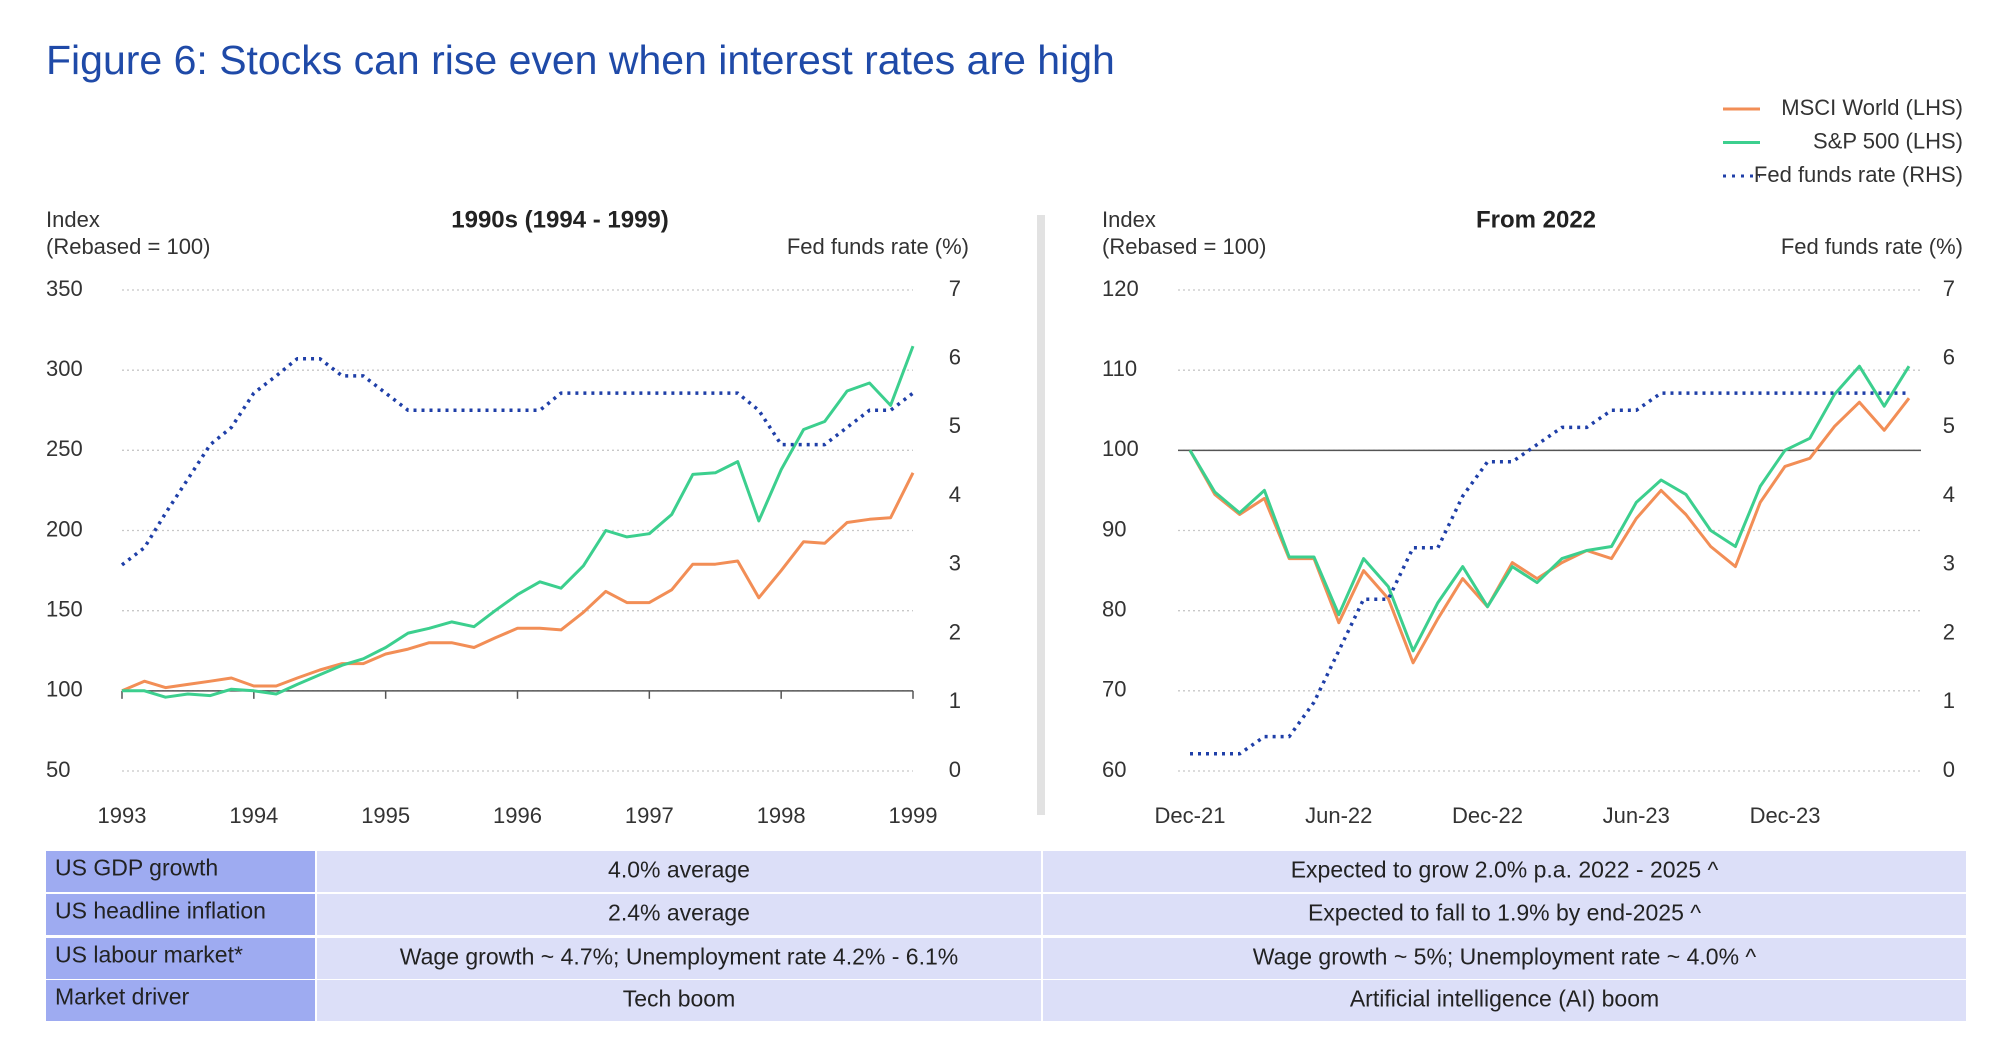 The image size is (2001, 1054). Describe the element at coordinates (160, 911) in the screenshot. I see `table-row-label: US headline inflation` at that location.